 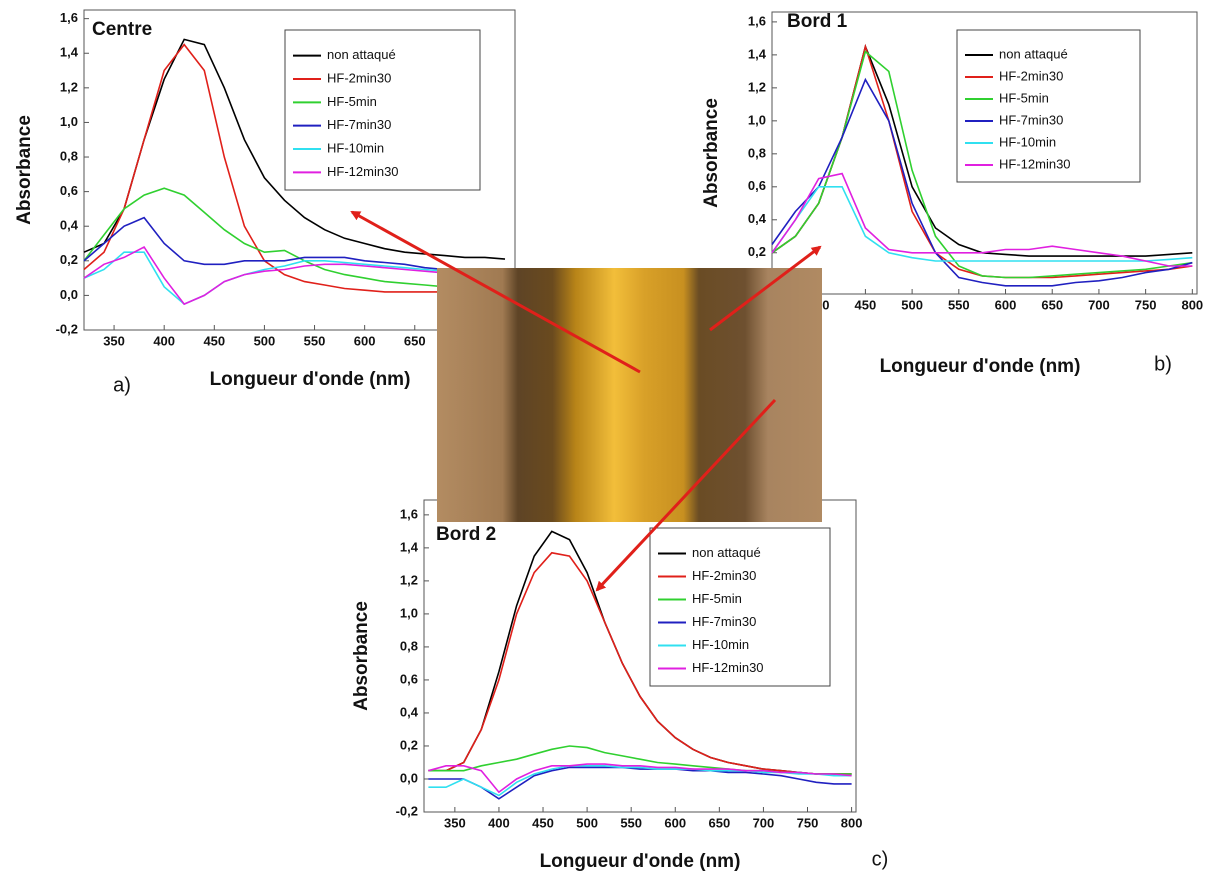 I want to click on photo-image, so click(x=629, y=395).